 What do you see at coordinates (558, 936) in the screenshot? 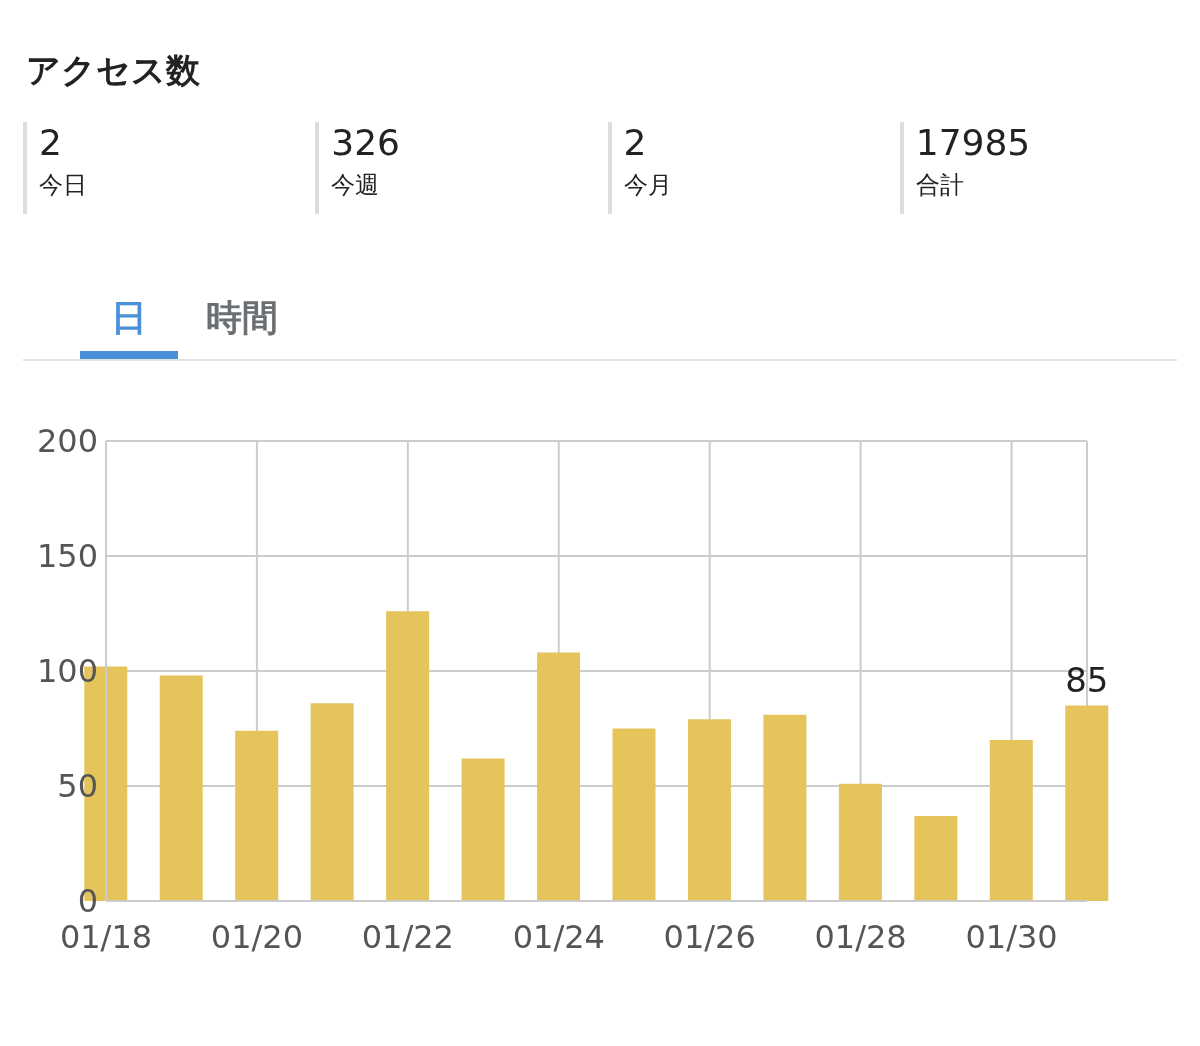
I see `x-tick-label: 01/24` at bounding box center [558, 936].